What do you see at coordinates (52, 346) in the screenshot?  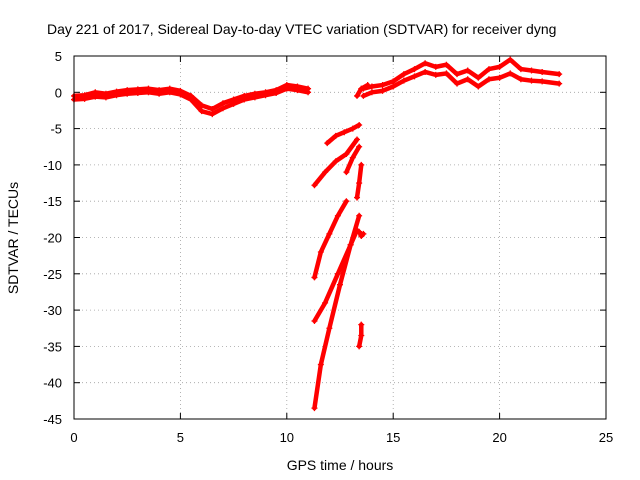 I see `y-tick-label: -35` at bounding box center [52, 346].